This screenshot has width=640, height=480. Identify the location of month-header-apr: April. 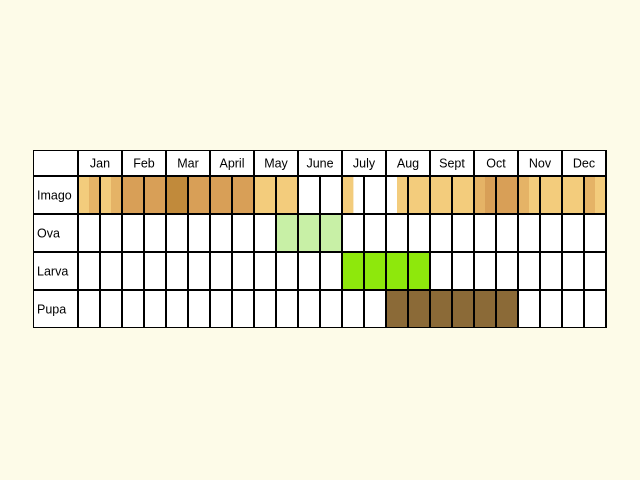
(231, 164).